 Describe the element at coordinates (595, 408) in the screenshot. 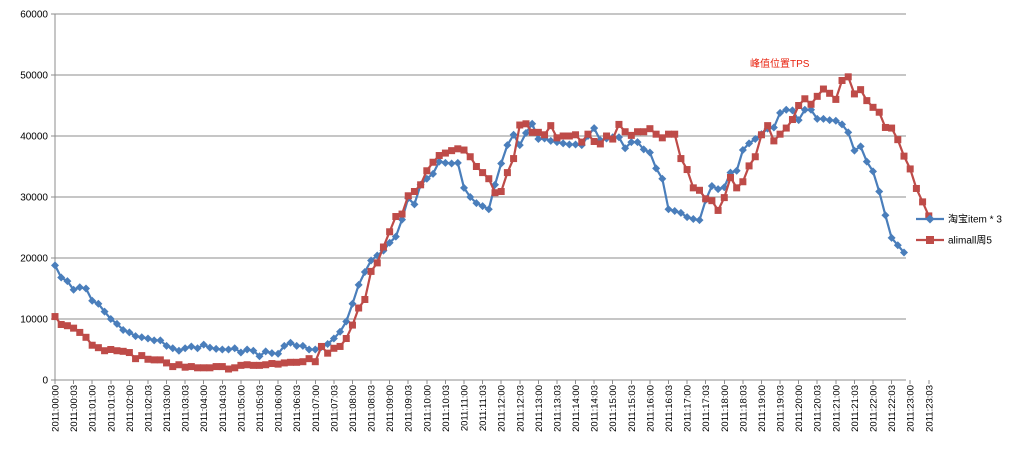

I see `x-tick-label: 2011:14:03` at that location.